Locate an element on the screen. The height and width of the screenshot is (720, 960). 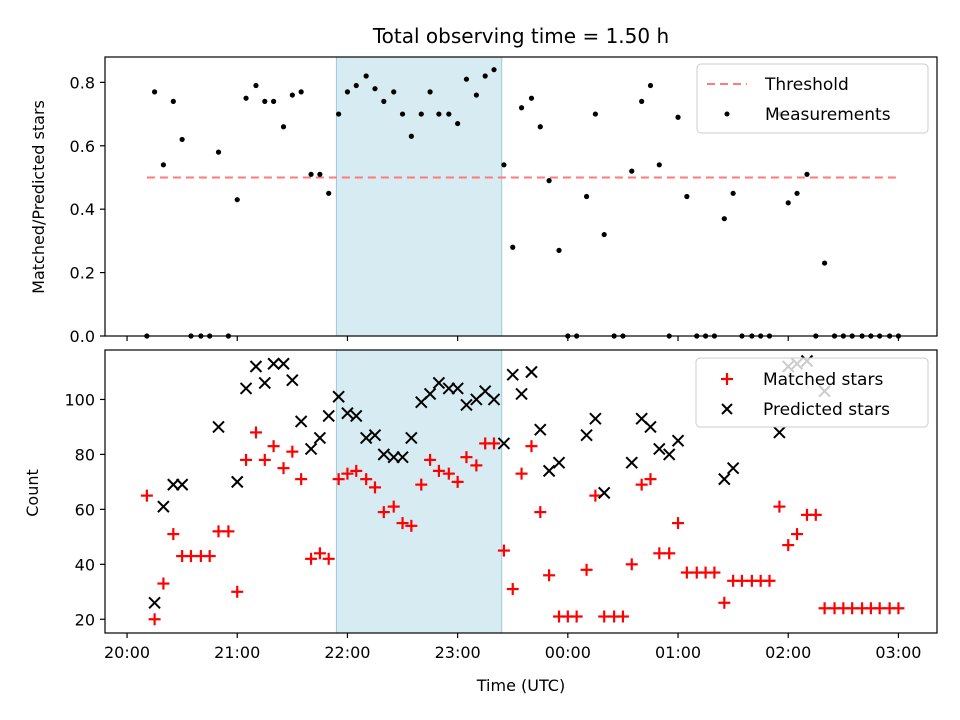
bottom-x-tick-label: 00:00 is located at coordinates (568, 652).